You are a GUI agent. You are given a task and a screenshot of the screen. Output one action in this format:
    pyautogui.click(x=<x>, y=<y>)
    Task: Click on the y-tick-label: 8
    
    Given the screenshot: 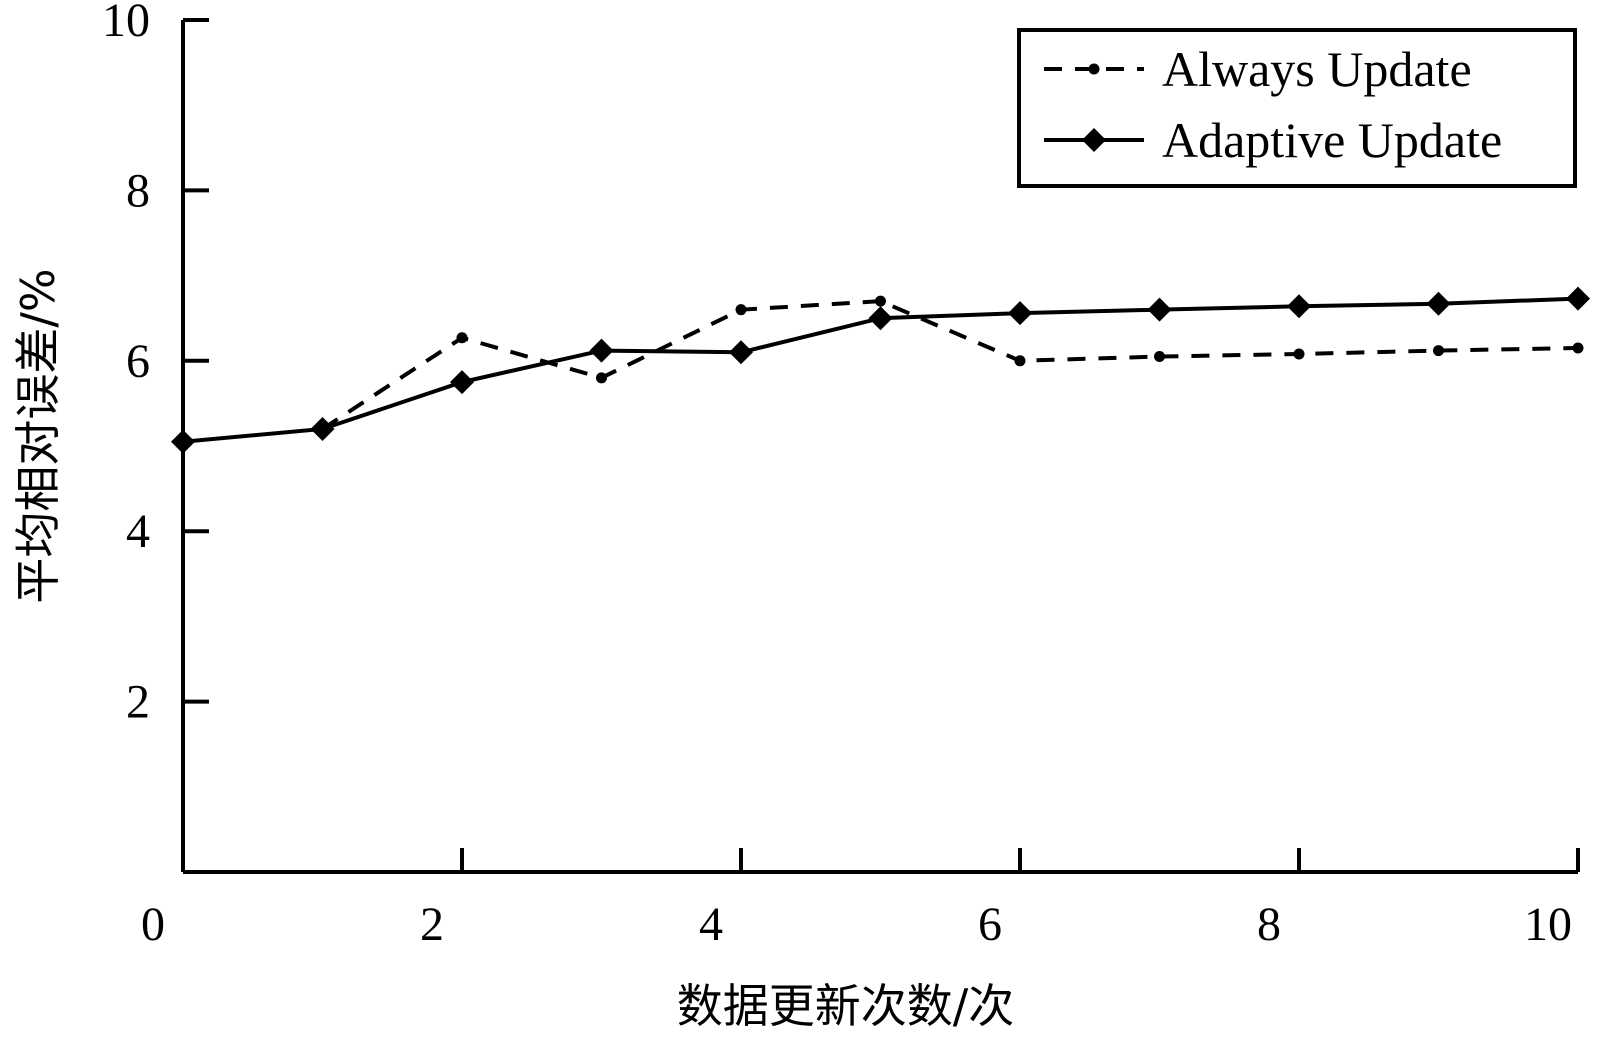 What is the action you would take?
    pyautogui.click(x=138, y=190)
    